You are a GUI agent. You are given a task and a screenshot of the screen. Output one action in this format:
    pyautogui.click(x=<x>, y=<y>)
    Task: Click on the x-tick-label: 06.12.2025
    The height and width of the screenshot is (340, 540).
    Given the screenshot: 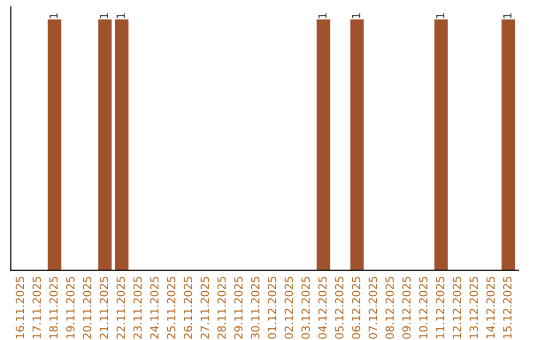 What is the action you would take?
    pyautogui.click(x=356, y=307)
    